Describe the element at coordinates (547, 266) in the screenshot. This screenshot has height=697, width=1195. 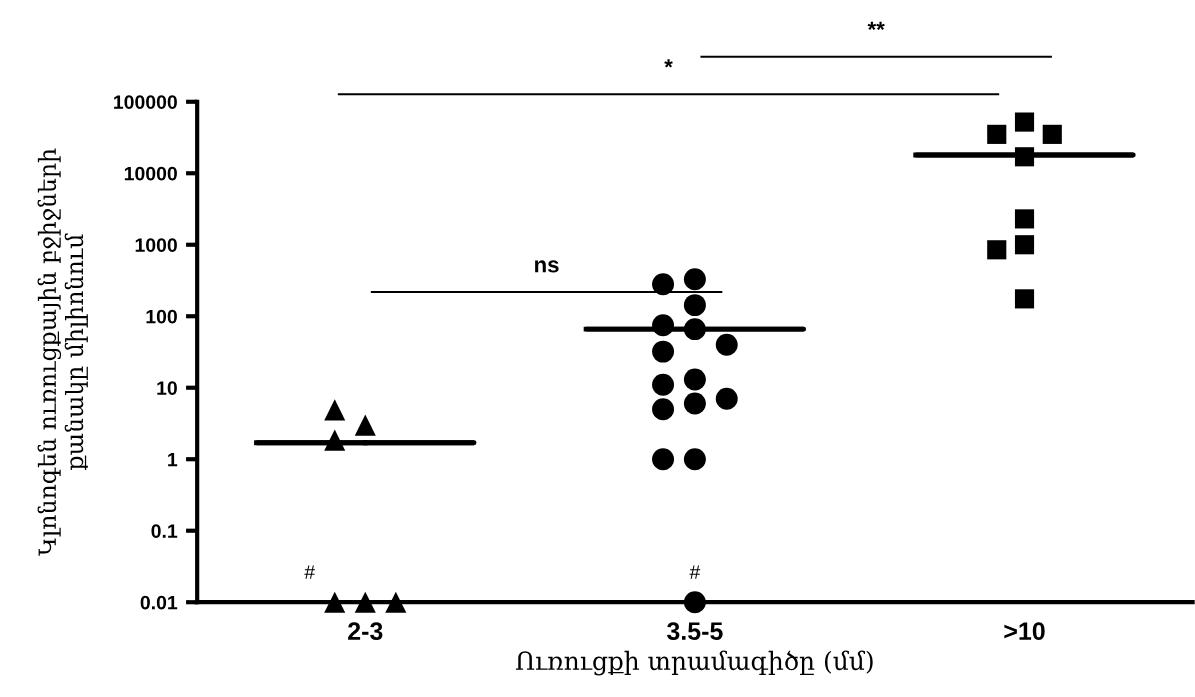
I see `annotation: ns` at that location.